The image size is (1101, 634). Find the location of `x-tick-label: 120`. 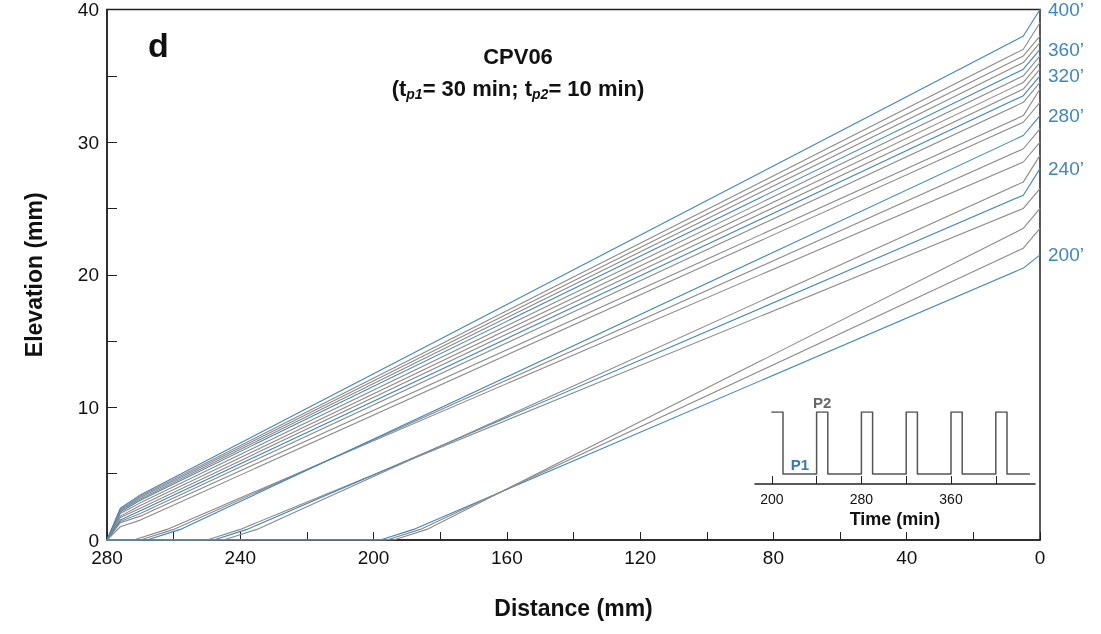

x-tick-label: 120 is located at coordinates (640, 557).